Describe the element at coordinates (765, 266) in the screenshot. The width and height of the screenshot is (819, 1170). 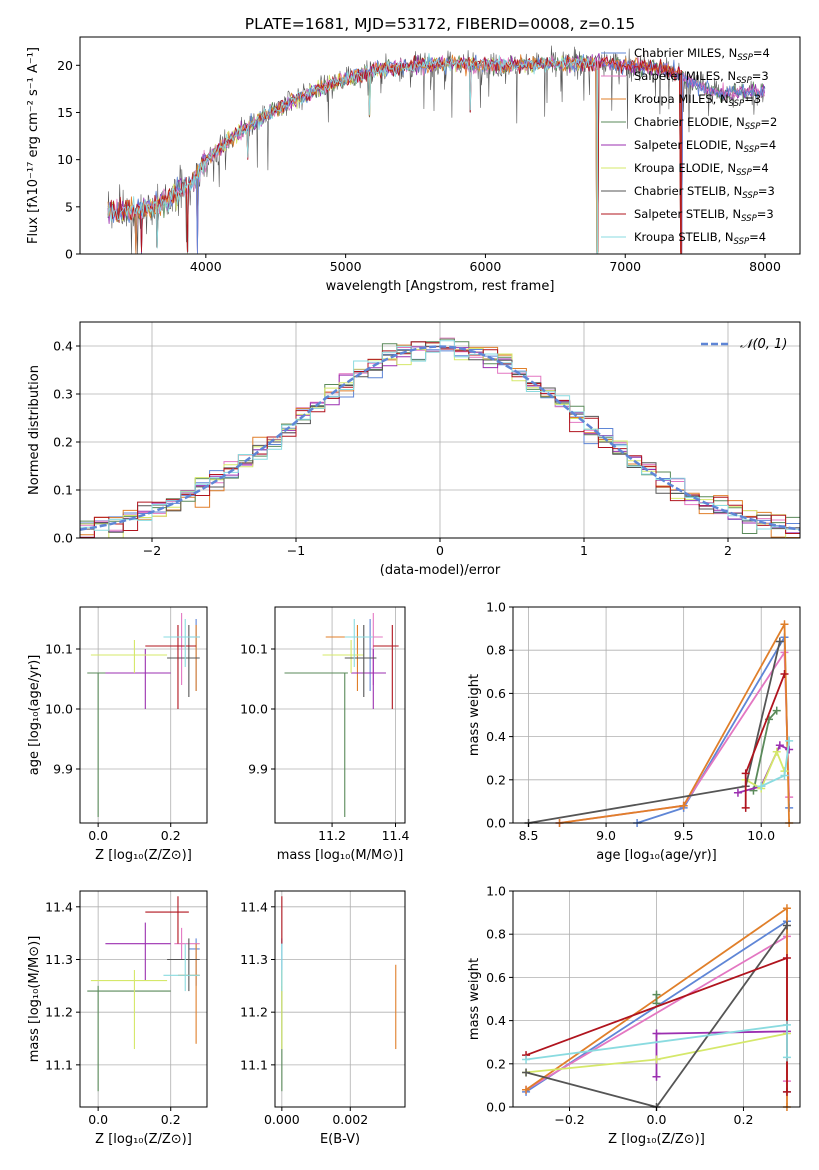
I see `spectrum-xtick-label: 8000` at that location.